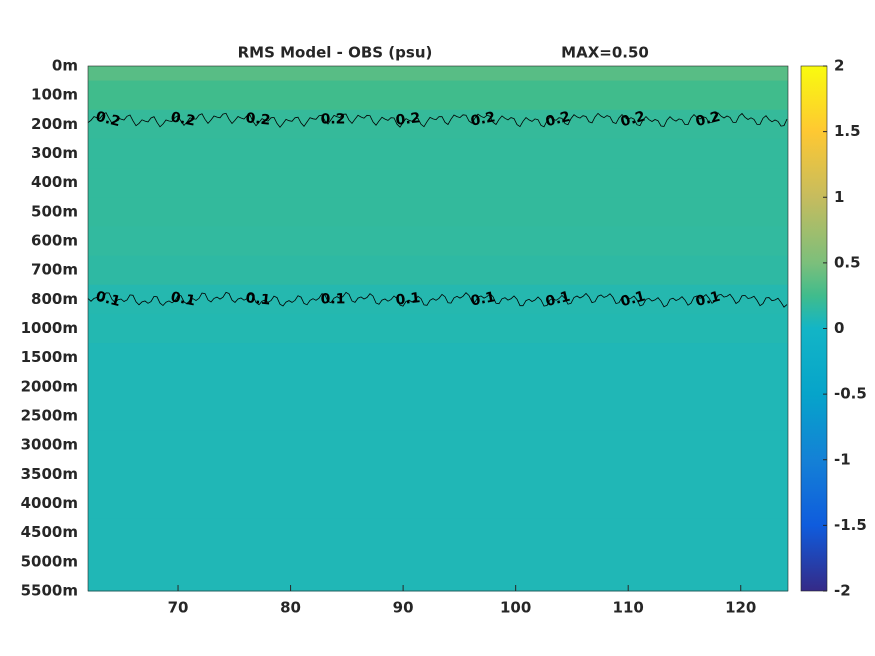 This screenshot has height=656, width=875. What do you see at coordinates (54, 95) in the screenshot?
I see `y-tick-label: 100m` at bounding box center [54, 95].